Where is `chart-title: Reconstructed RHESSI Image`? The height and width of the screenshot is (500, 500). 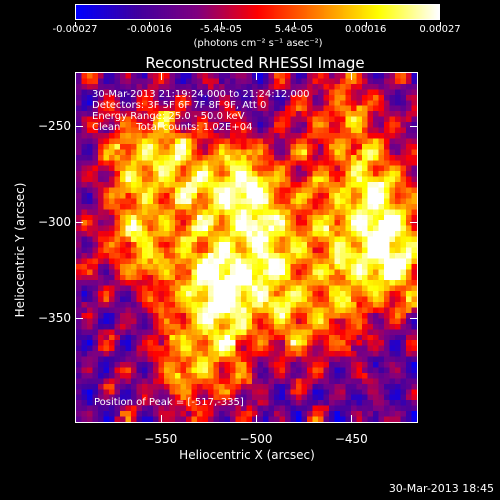
chart-title: Reconstructed RHESSI Image is located at coordinates (255, 63).